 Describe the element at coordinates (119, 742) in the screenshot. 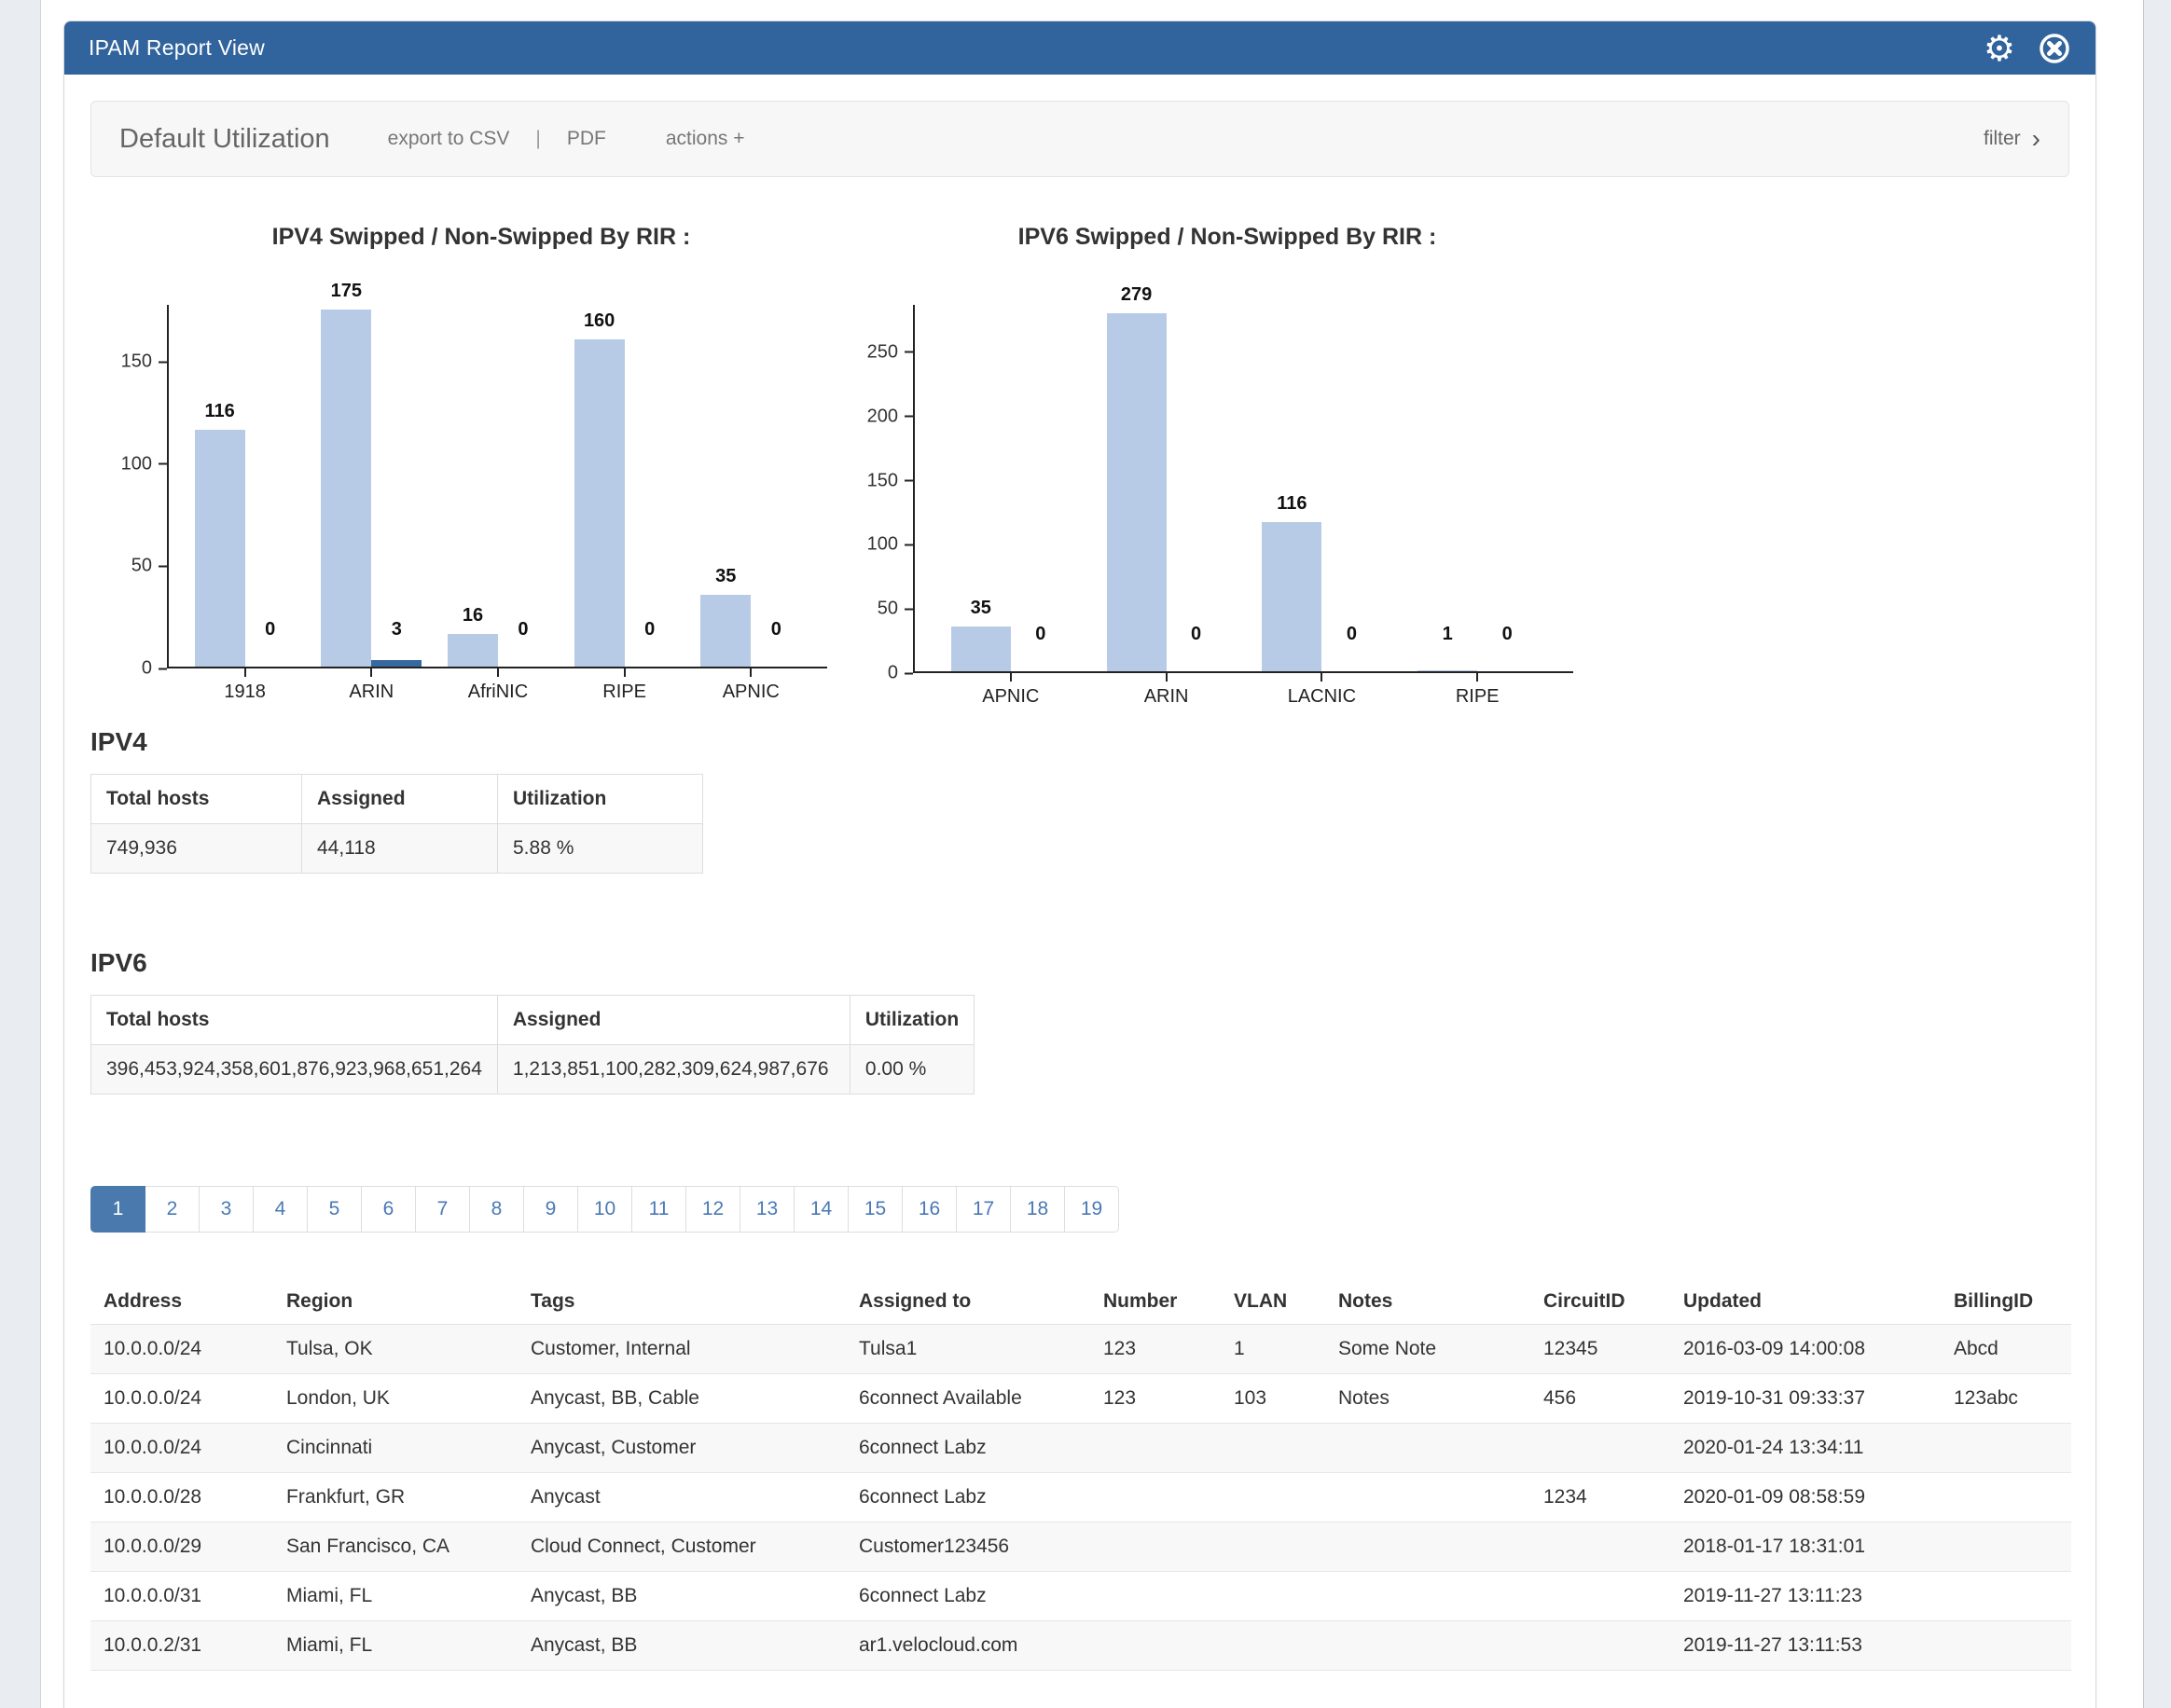

I see `ipv4-section-heading: IPV4` at that location.